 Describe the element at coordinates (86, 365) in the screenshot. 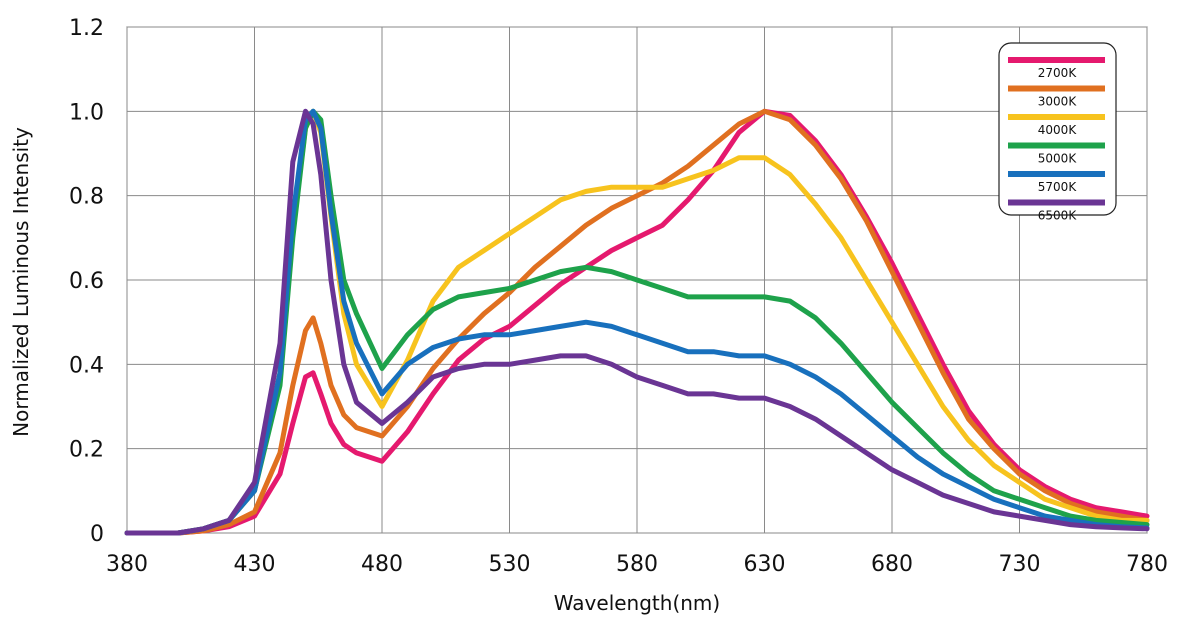

I see `y-tick-label: 0.4` at that location.